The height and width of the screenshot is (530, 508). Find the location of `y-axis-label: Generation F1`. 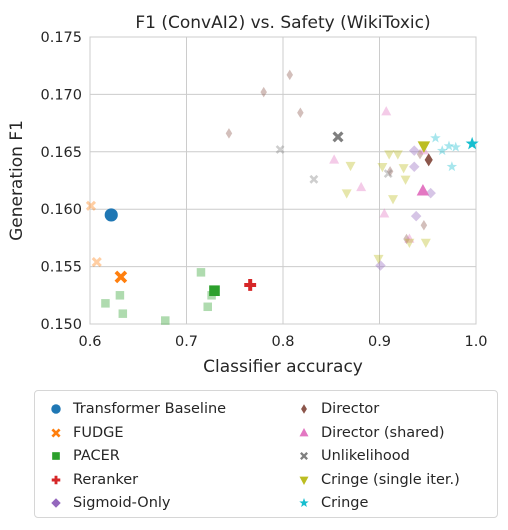

y-axis-label: Generation F1 is located at coordinates (17, 180).